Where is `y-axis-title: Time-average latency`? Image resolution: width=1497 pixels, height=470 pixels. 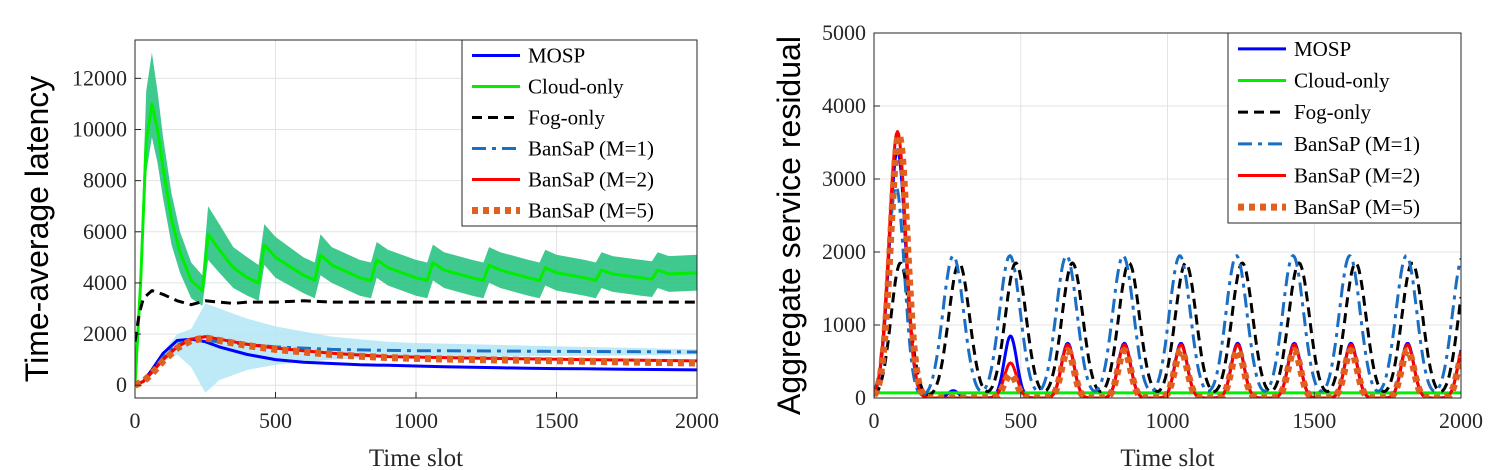
y-axis-title: Time-average latency is located at coordinates (37, 229).